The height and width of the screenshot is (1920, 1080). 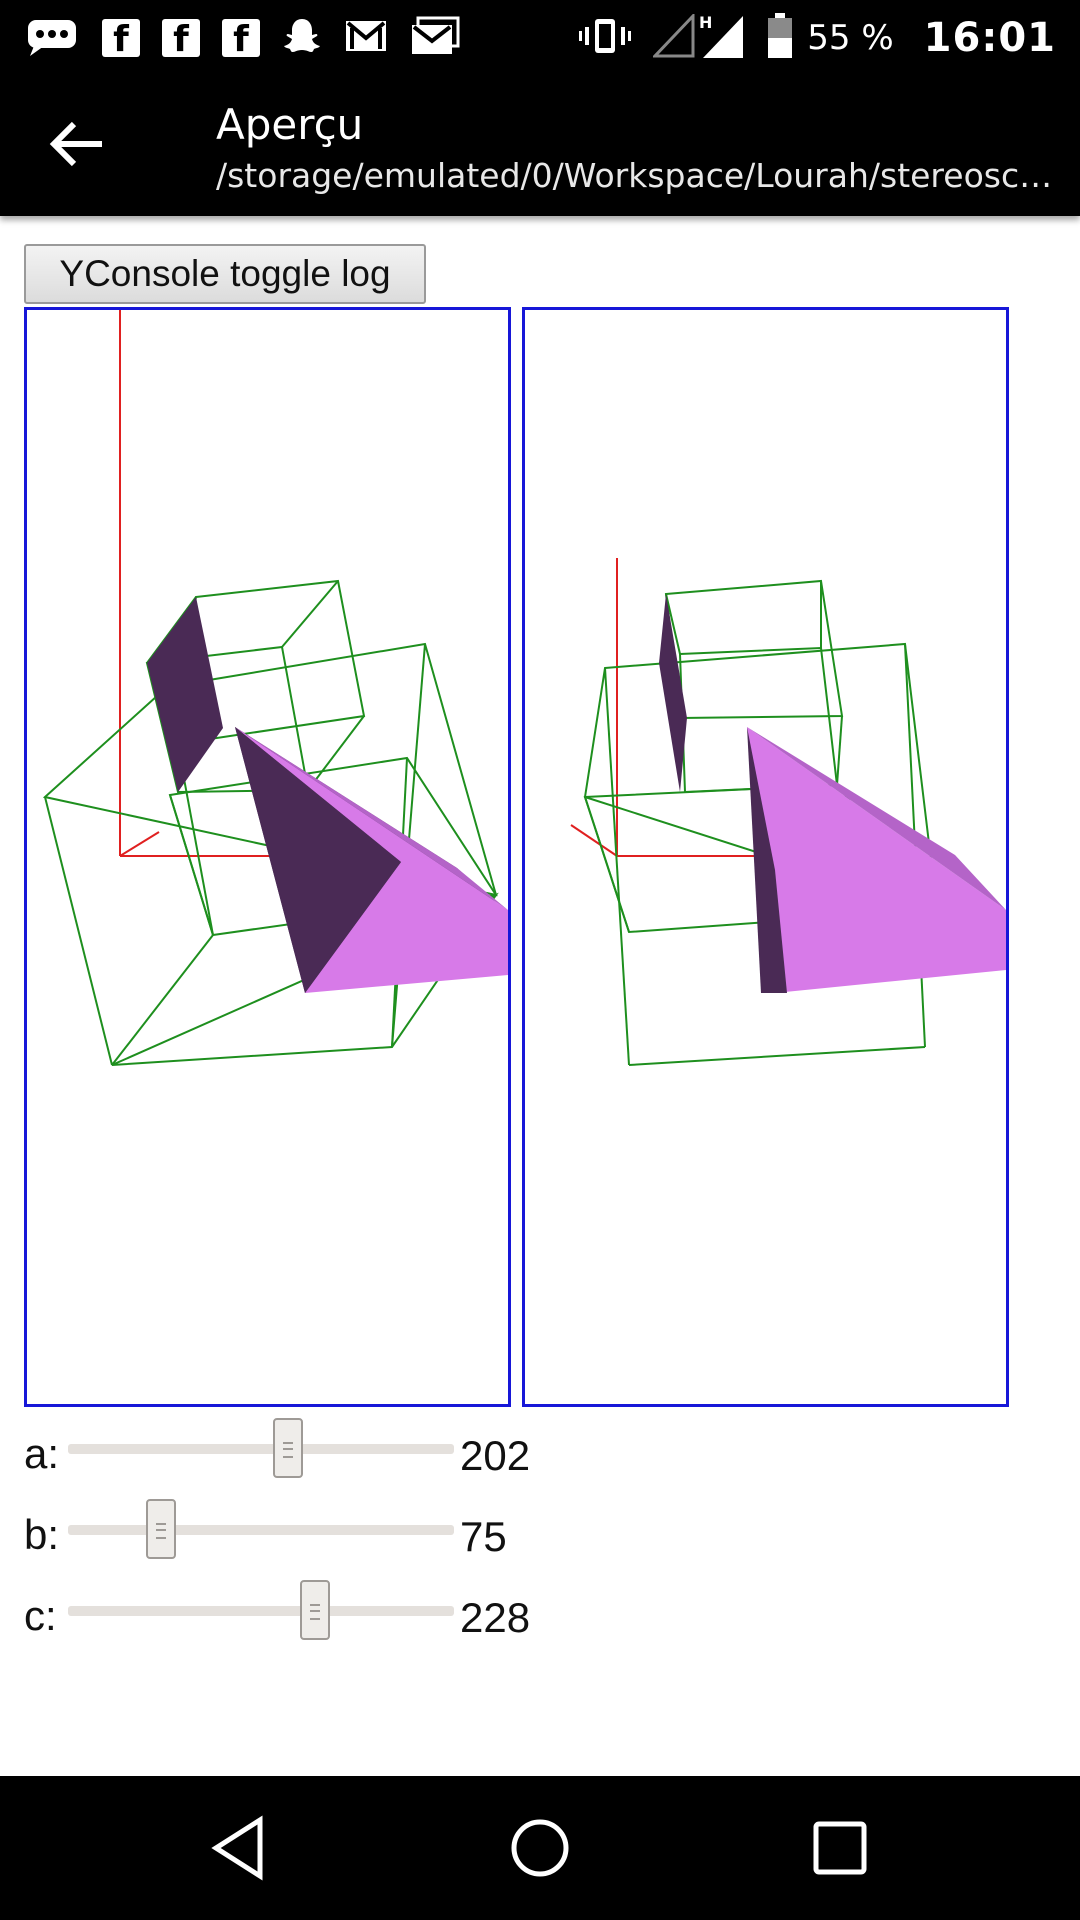 What do you see at coordinates (302, 38) in the screenshot?
I see `snapchat-icon` at bounding box center [302, 38].